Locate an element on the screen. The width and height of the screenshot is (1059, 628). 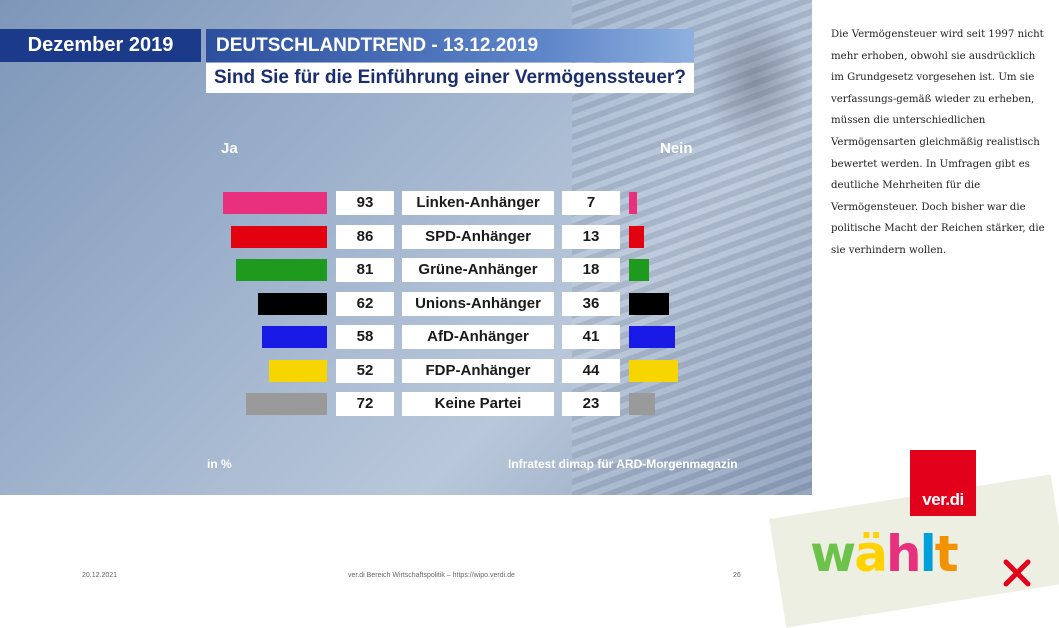
value-no: 18 is located at coordinates (591, 270).